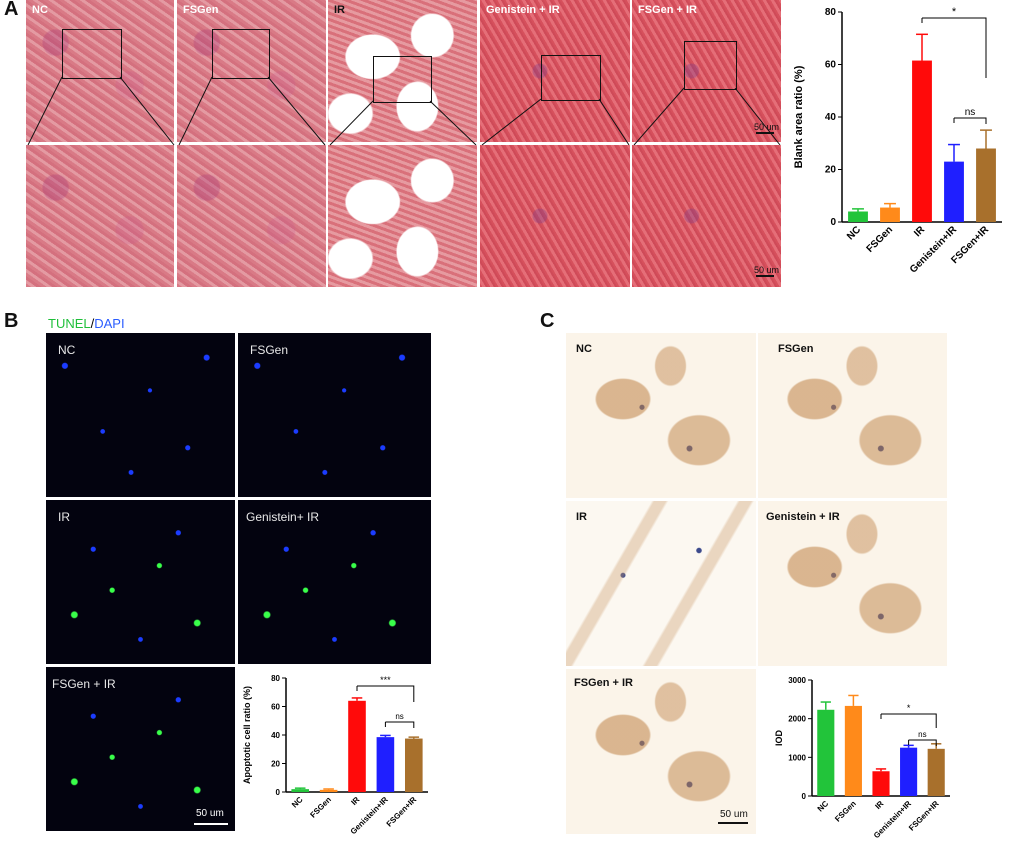 The image size is (1017, 846). What do you see at coordinates (247, 735) in the screenshot?
I see `y-axis-label: Apoptotic cell ratio (%)` at bounding box center [247, 735].